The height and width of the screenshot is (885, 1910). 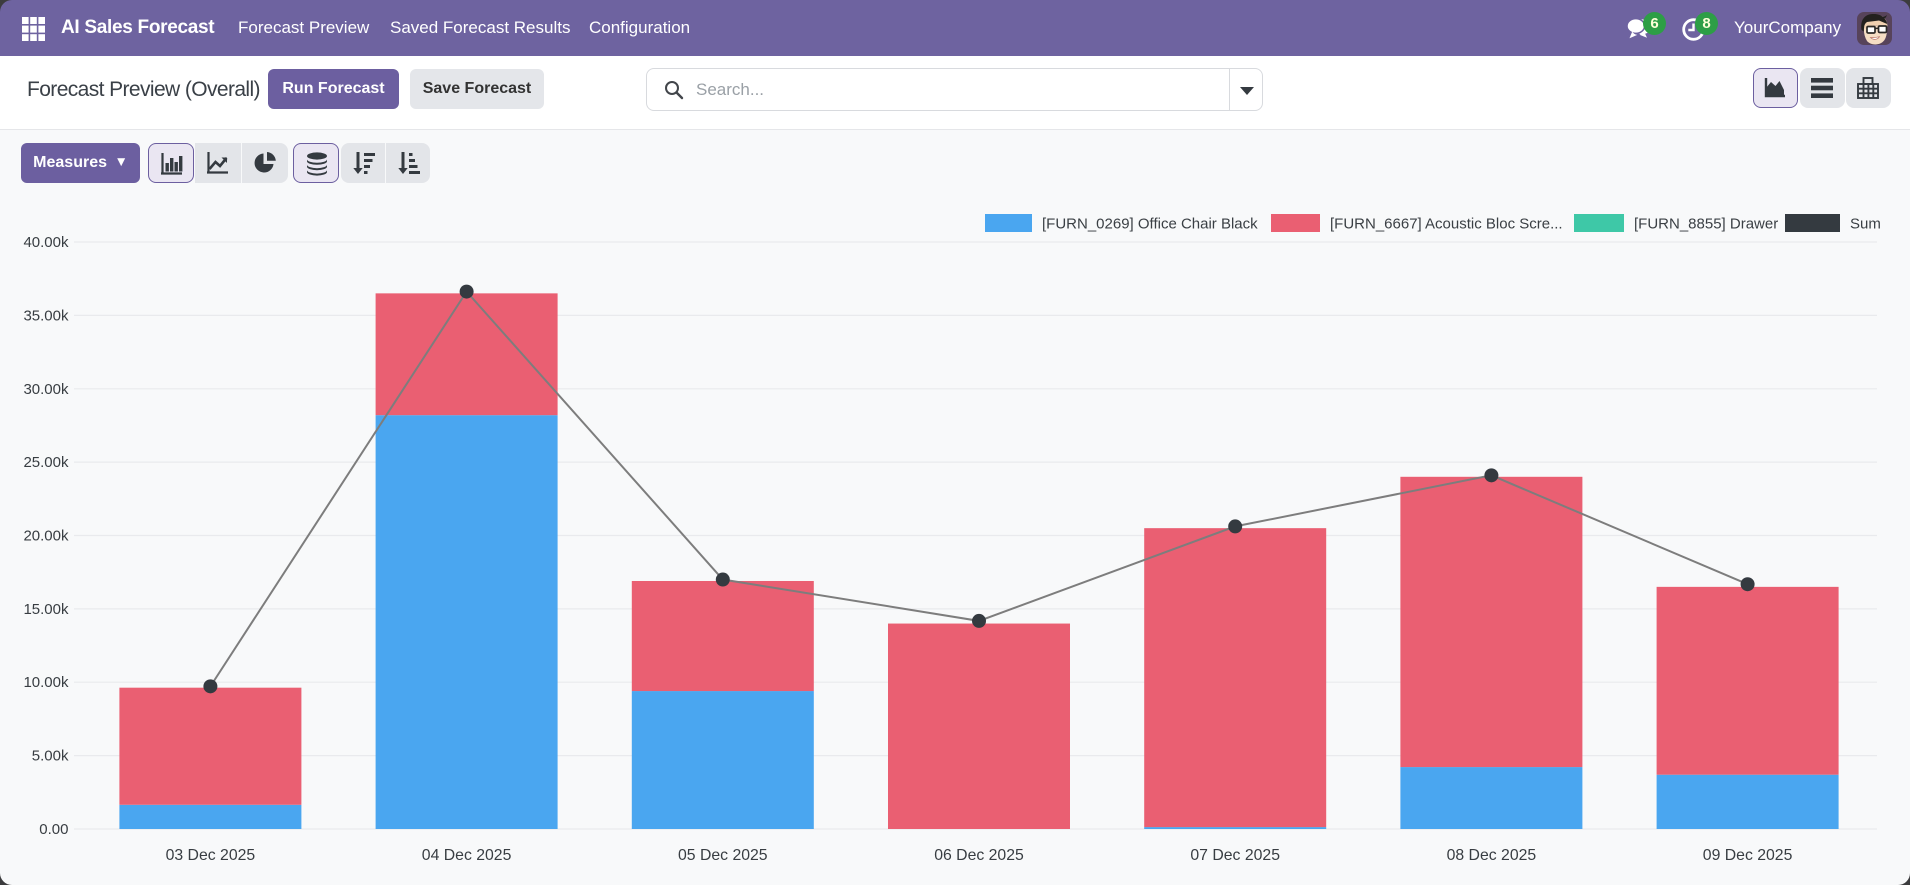 What do you see at coordinates (50, 756) in the screenshot?
I see `svg-text: 5.00k` at bounding box center [50, 756].